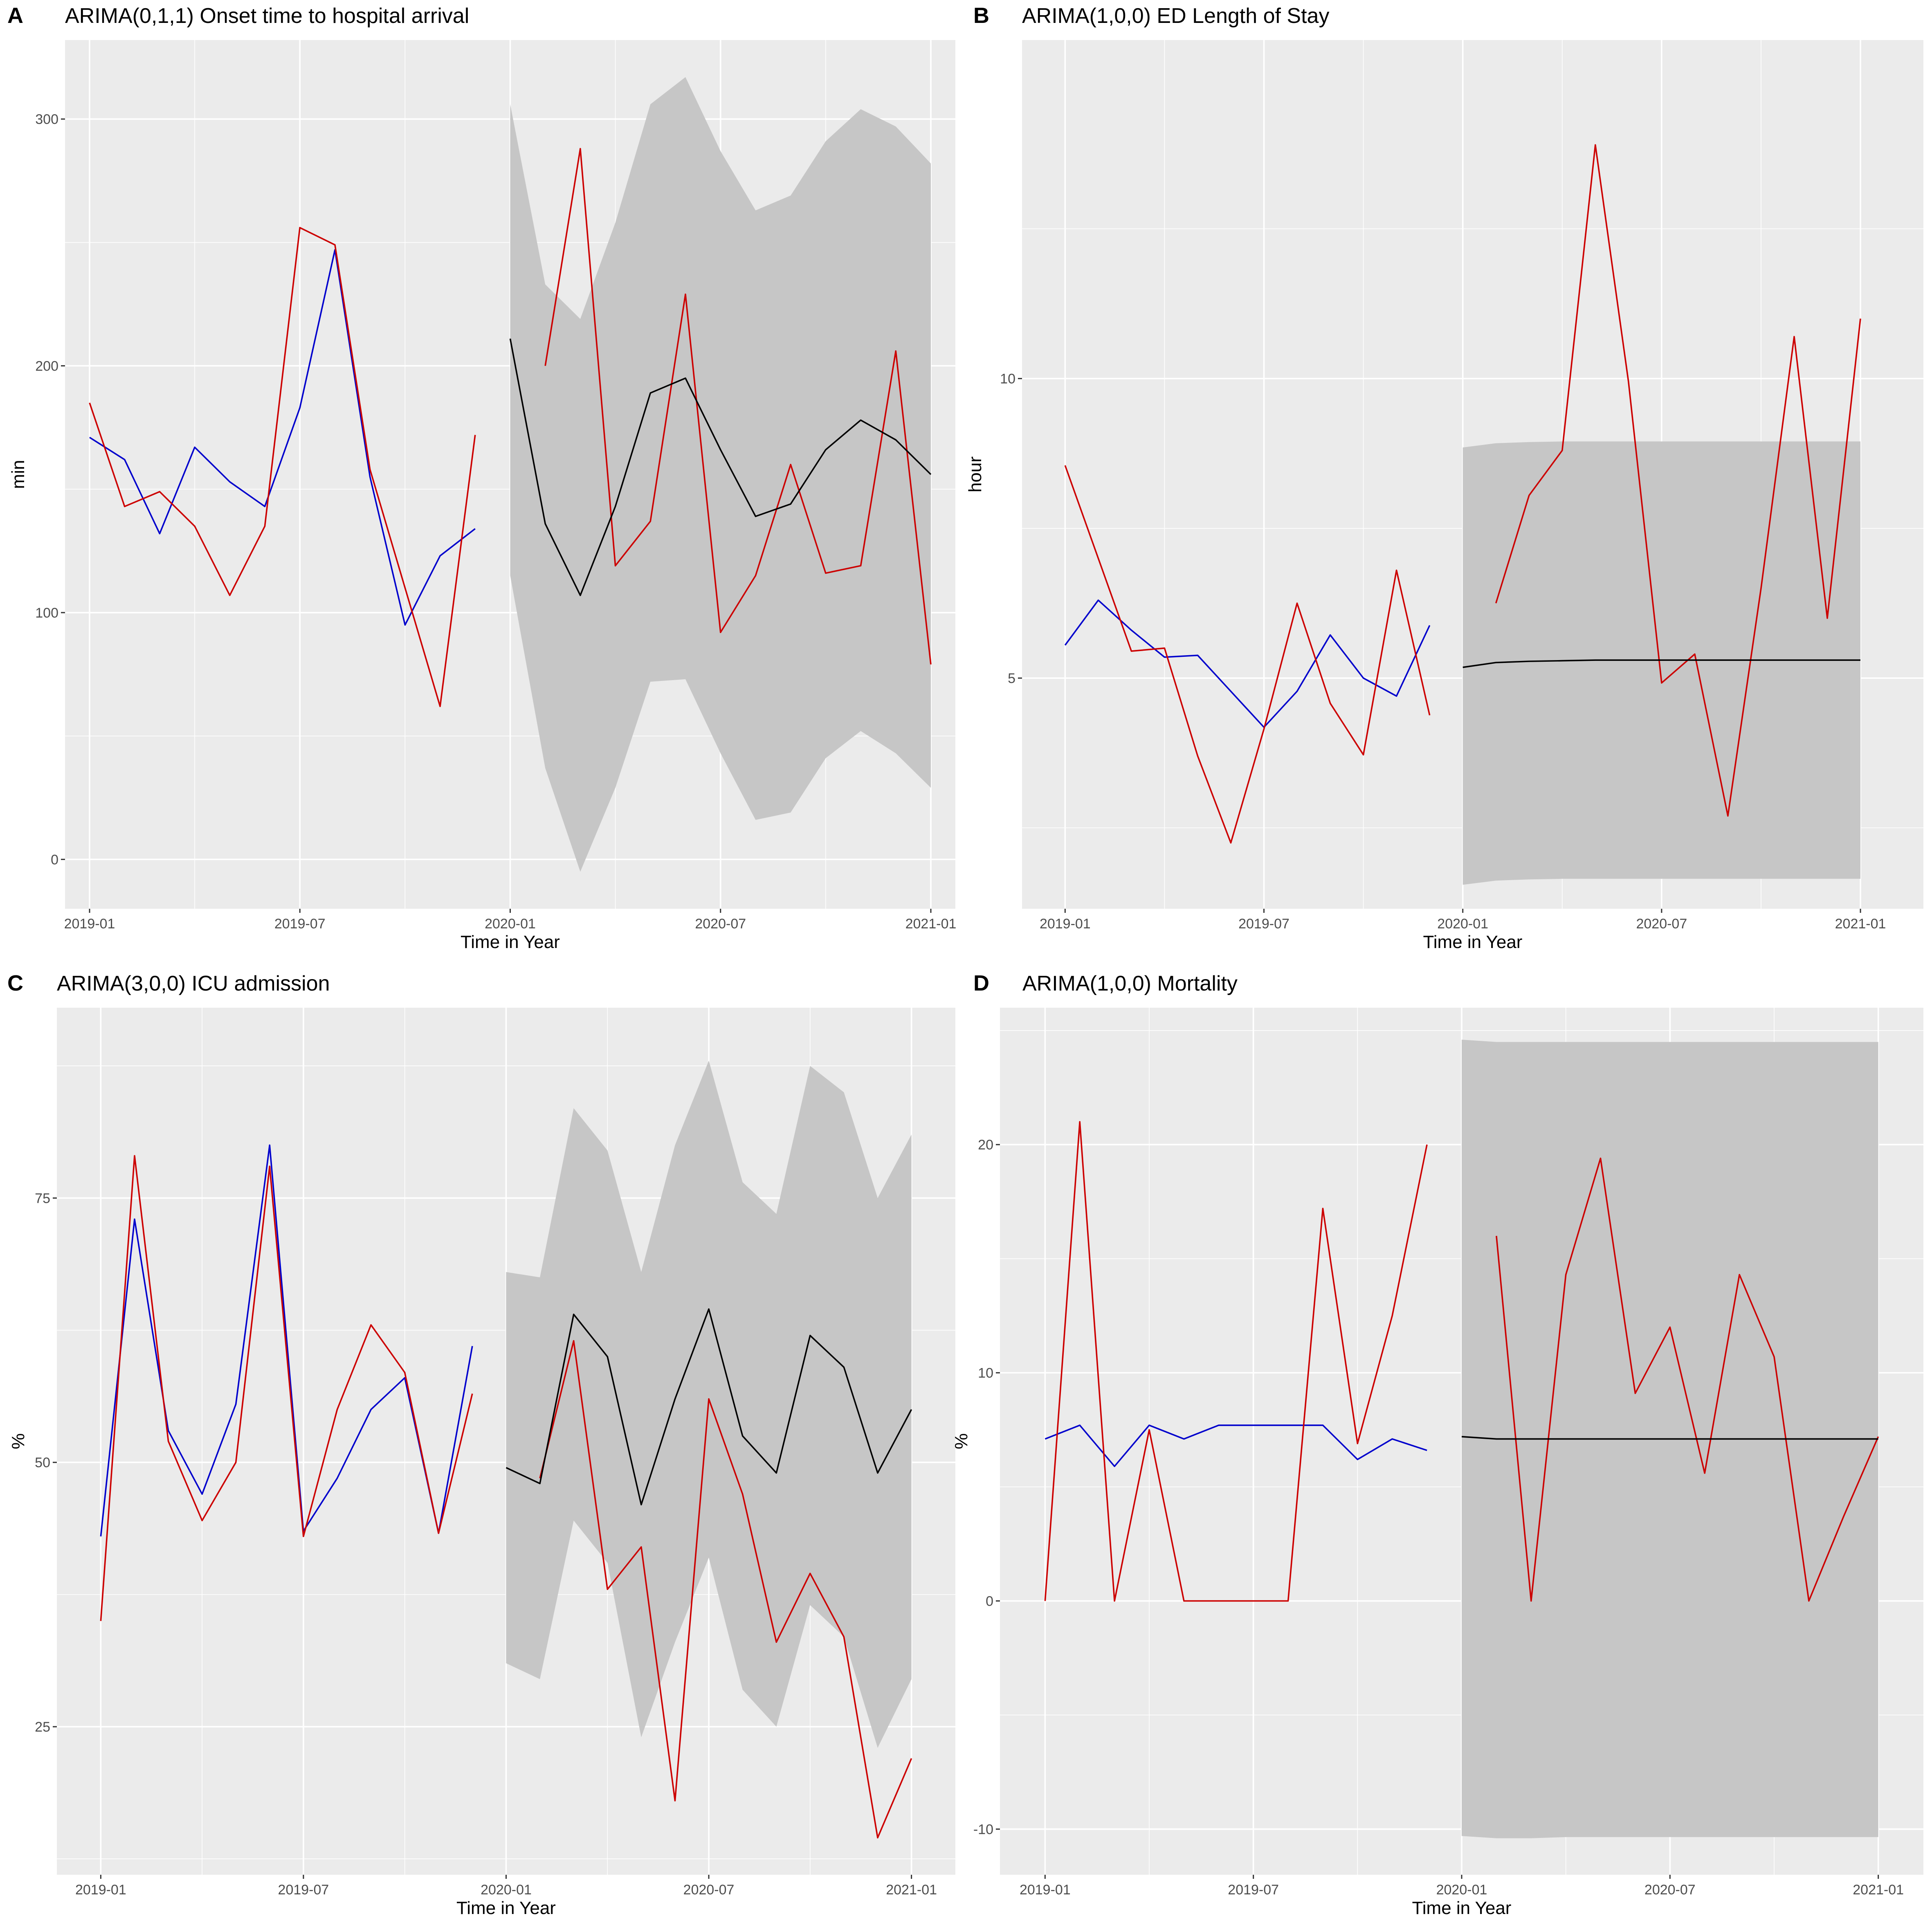  Describe the element at coordinates (981, 16) in the screenshot. I see `panel-letter: B` at that location.